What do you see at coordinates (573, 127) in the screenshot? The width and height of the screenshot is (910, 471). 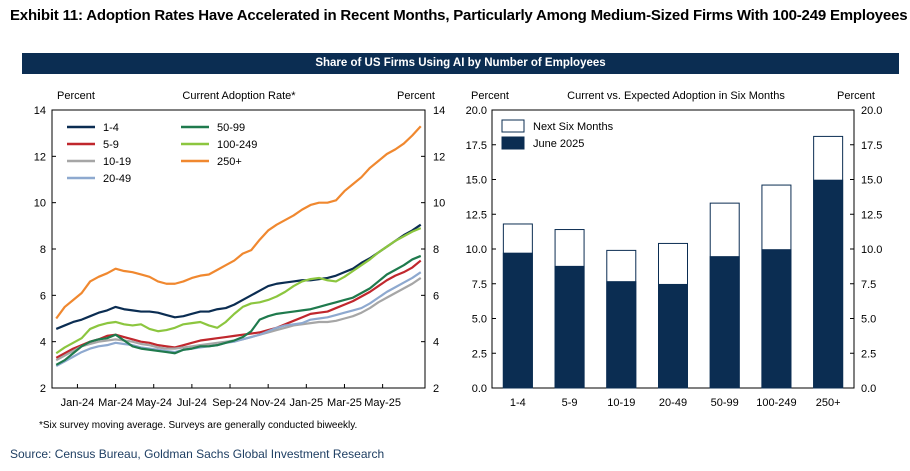 I see `legend-label-next-six-months: Next Six Months` at bounding box center [573, 127].